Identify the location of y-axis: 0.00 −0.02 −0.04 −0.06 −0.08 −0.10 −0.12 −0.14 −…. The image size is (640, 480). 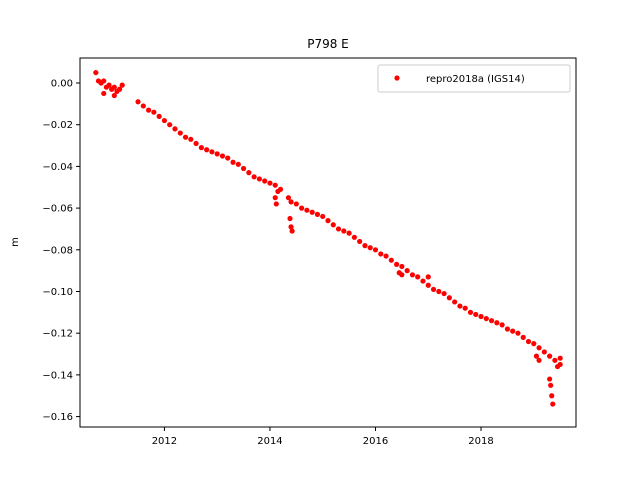
(61, 251).